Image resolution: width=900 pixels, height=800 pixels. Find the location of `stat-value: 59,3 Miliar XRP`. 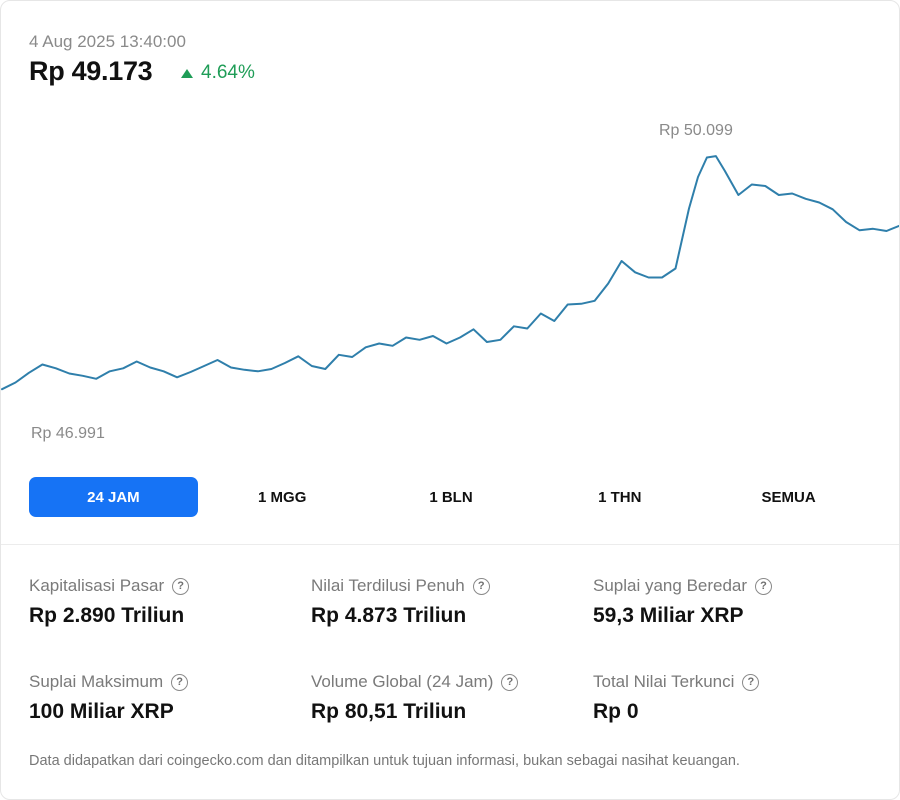

stat-value: 59,3 Miliar XRP is located at coordinates (668, 615).